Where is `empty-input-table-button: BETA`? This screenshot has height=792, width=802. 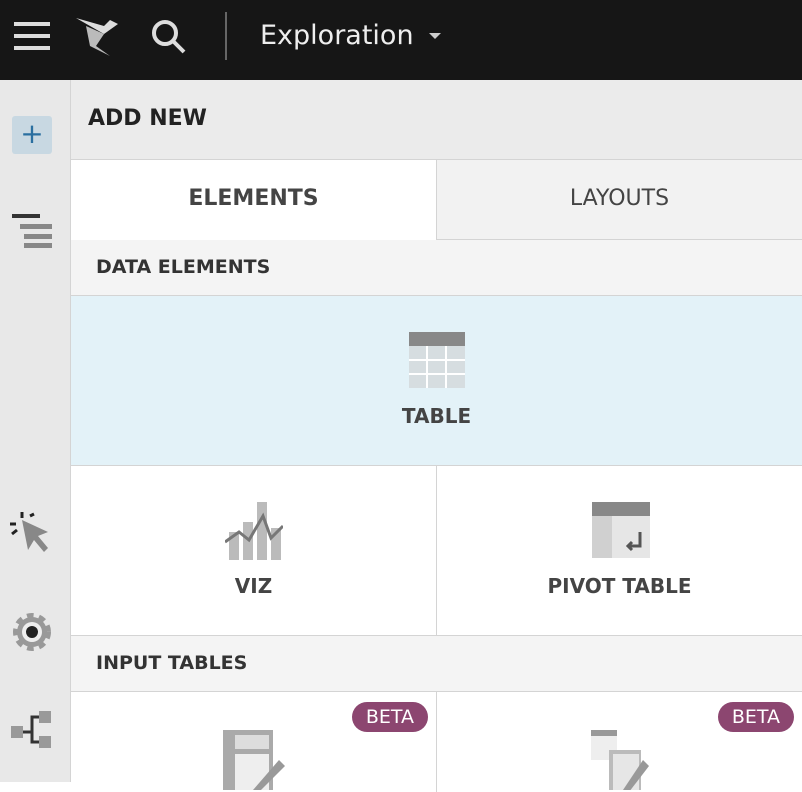
empty-input-table-button: BETA is located at coordinates (253, 742).